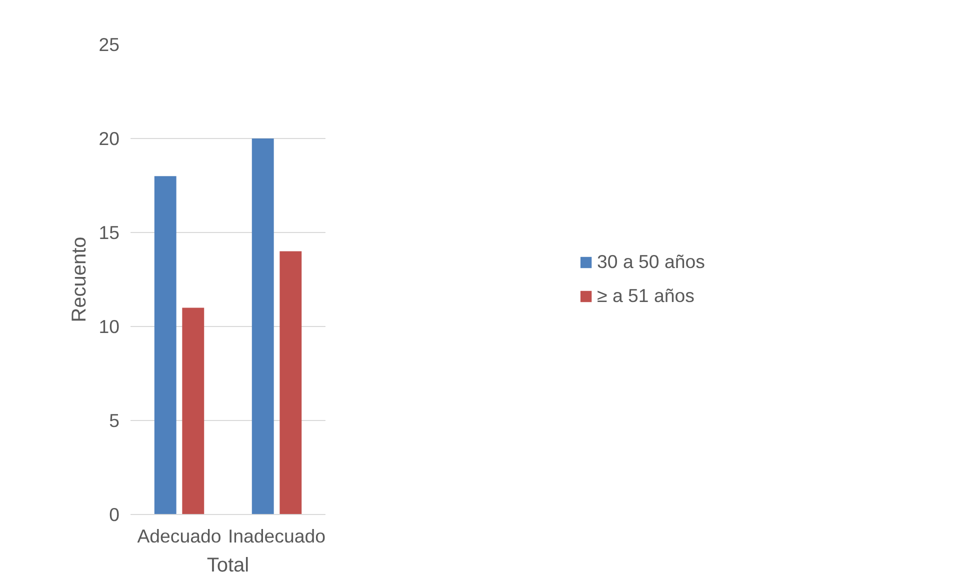 Image resolution: width=958 pixels, height=584 pixels. Describe the element at coordinates (109, 138) in the screenshot. I see `y-tick-label: 20` at that location.